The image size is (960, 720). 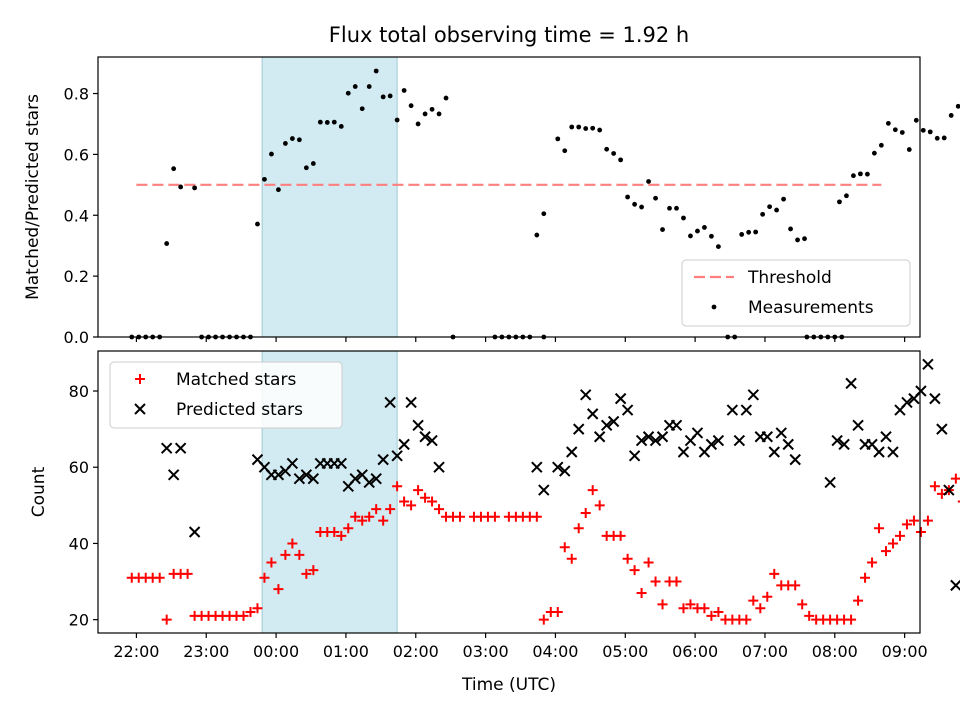 What do you see at coordinates (206, 651) in the screenshot?
I see `x-tick-label: 23:00` at bounding box center [206, 651].